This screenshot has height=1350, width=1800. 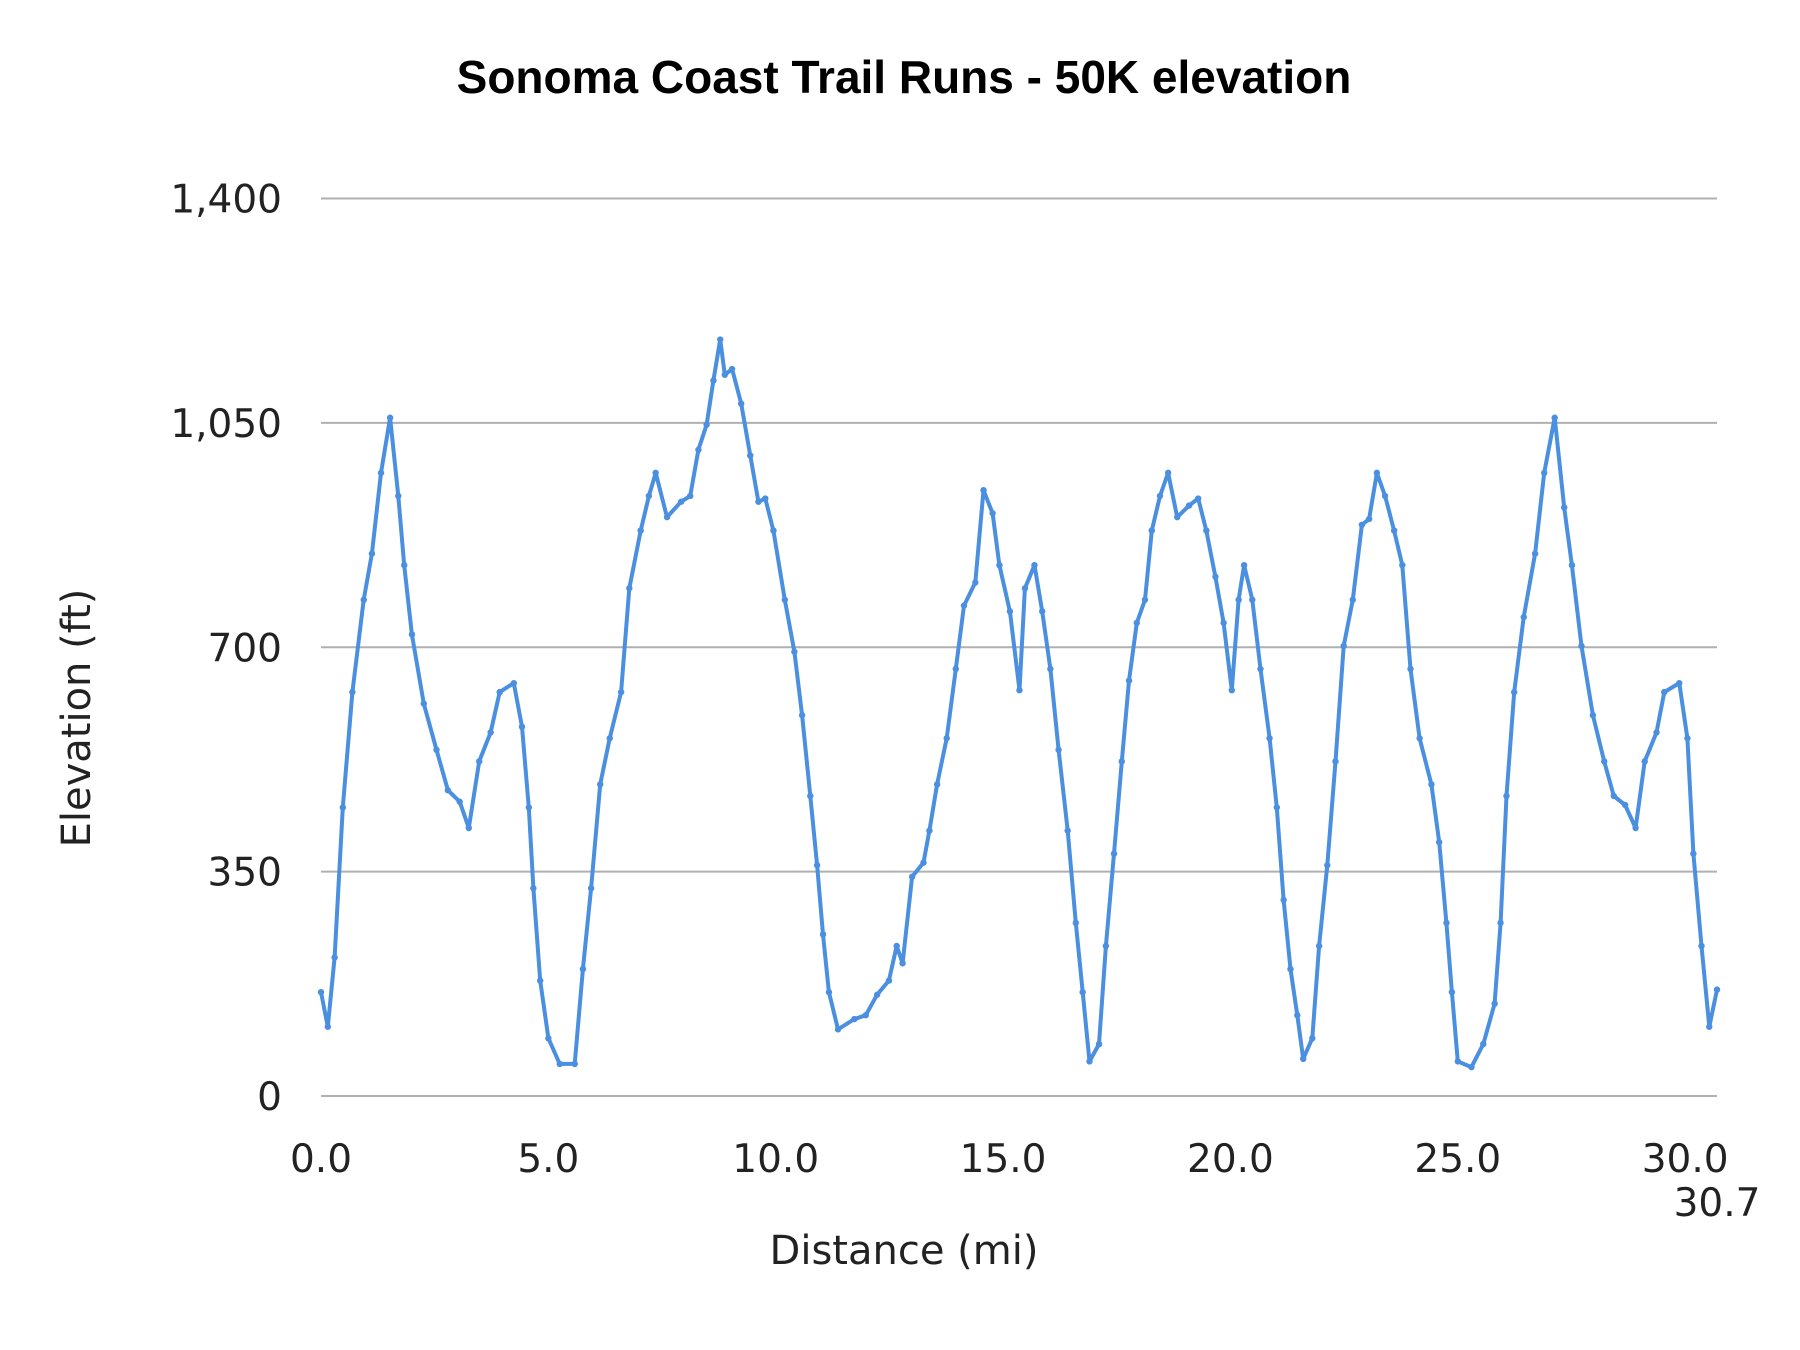 I want to click on y-tick-label: 700, so click(x=245, y=648).